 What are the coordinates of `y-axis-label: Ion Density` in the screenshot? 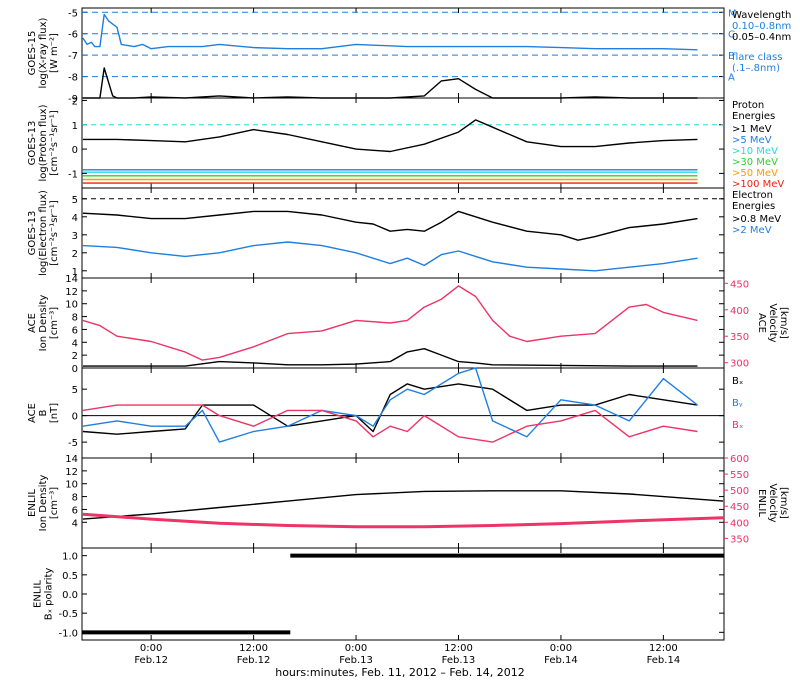 It's located at (43, 323).